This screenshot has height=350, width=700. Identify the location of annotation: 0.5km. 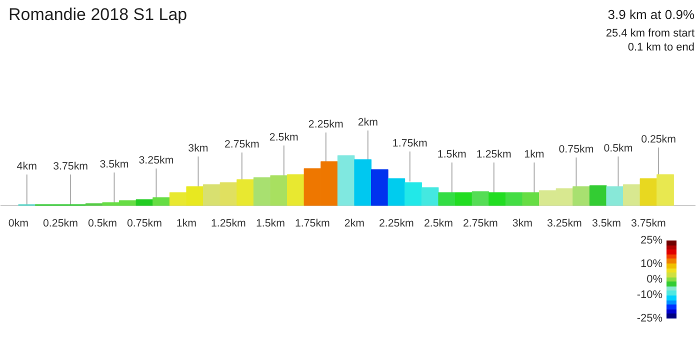
(618, 148).